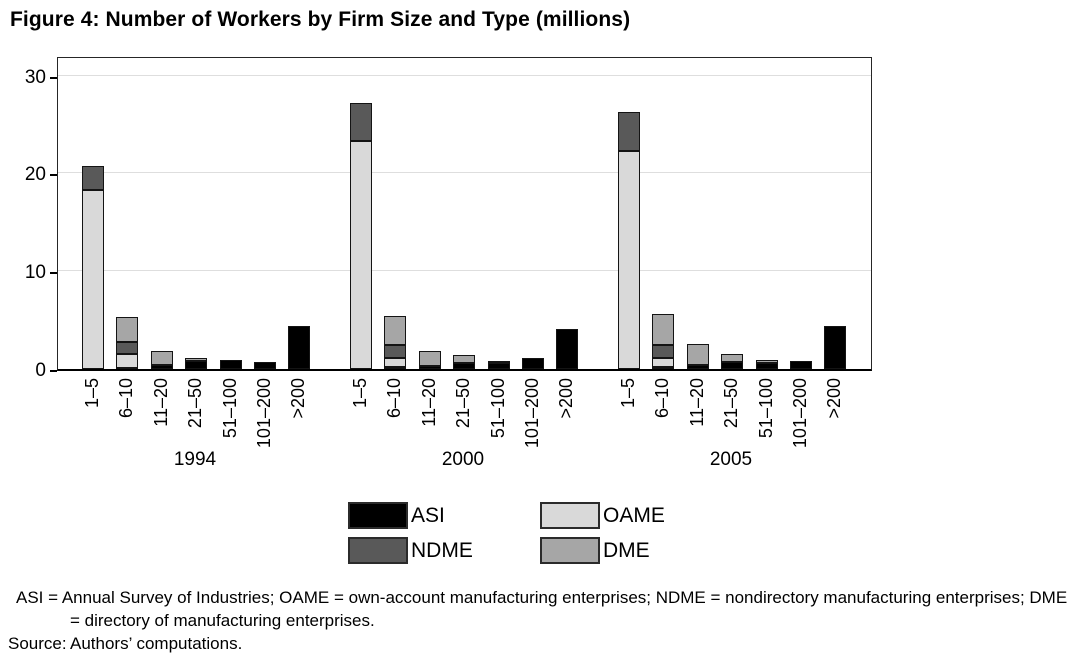  What do you see at coordinates (602, 550) in the screenshot?
I see `legend-item-DME: DME` at bounding box center [602, 550].